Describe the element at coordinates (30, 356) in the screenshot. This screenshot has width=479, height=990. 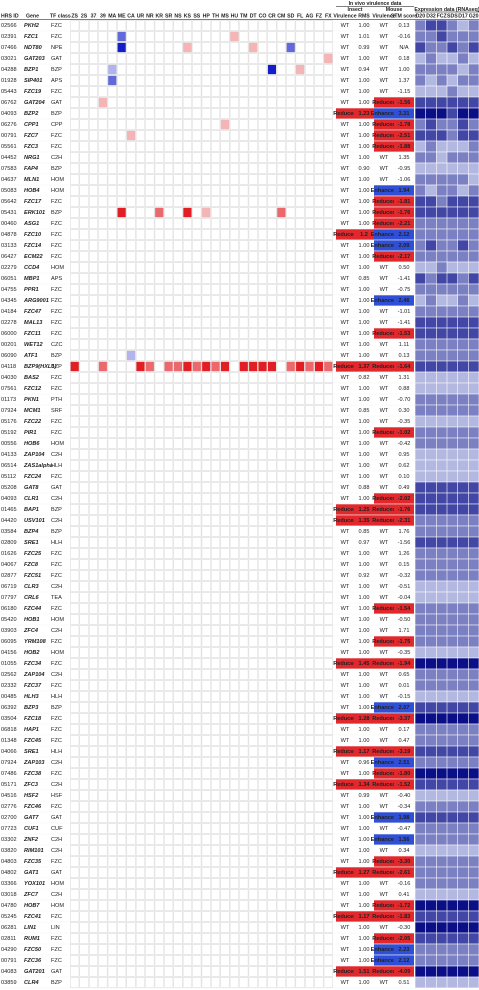
I see `gene-name: ATF1` at that location.